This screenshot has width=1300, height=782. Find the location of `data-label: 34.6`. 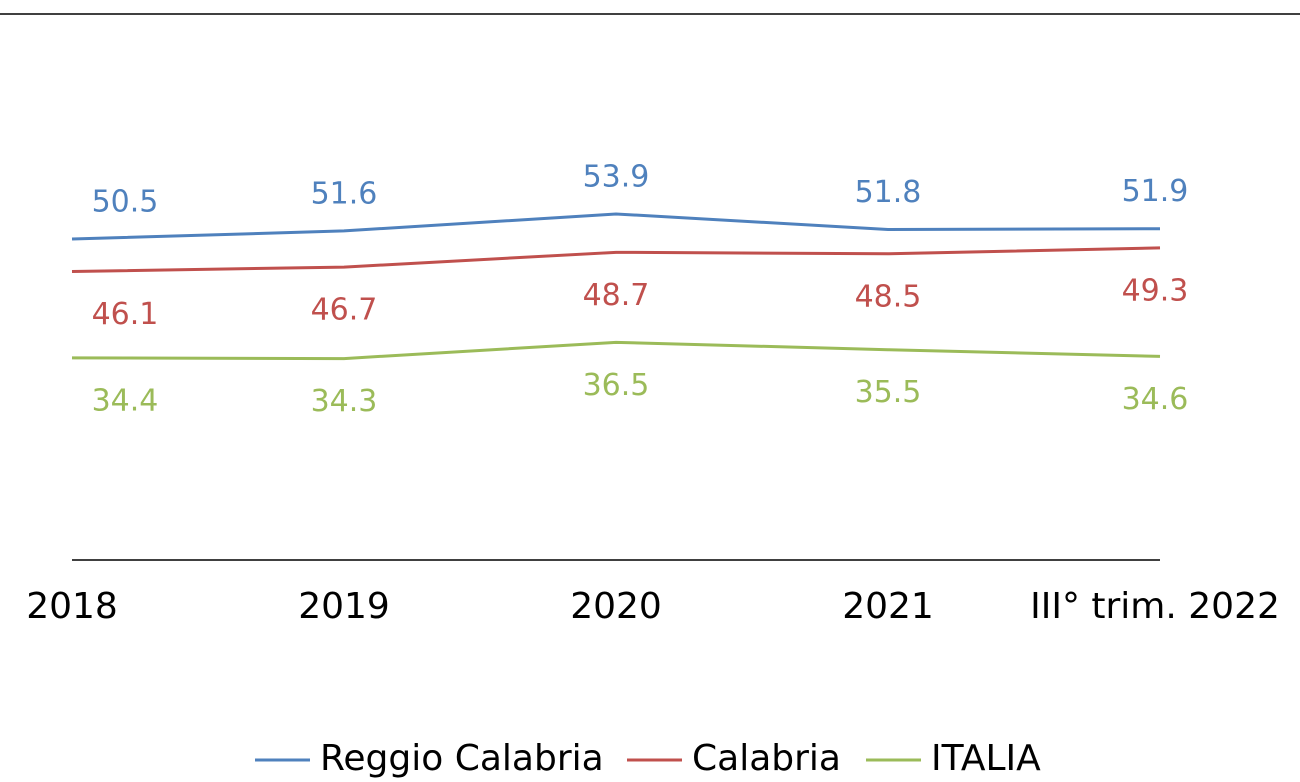

data-label: 34.6 is located at coordinates (1155, 399).